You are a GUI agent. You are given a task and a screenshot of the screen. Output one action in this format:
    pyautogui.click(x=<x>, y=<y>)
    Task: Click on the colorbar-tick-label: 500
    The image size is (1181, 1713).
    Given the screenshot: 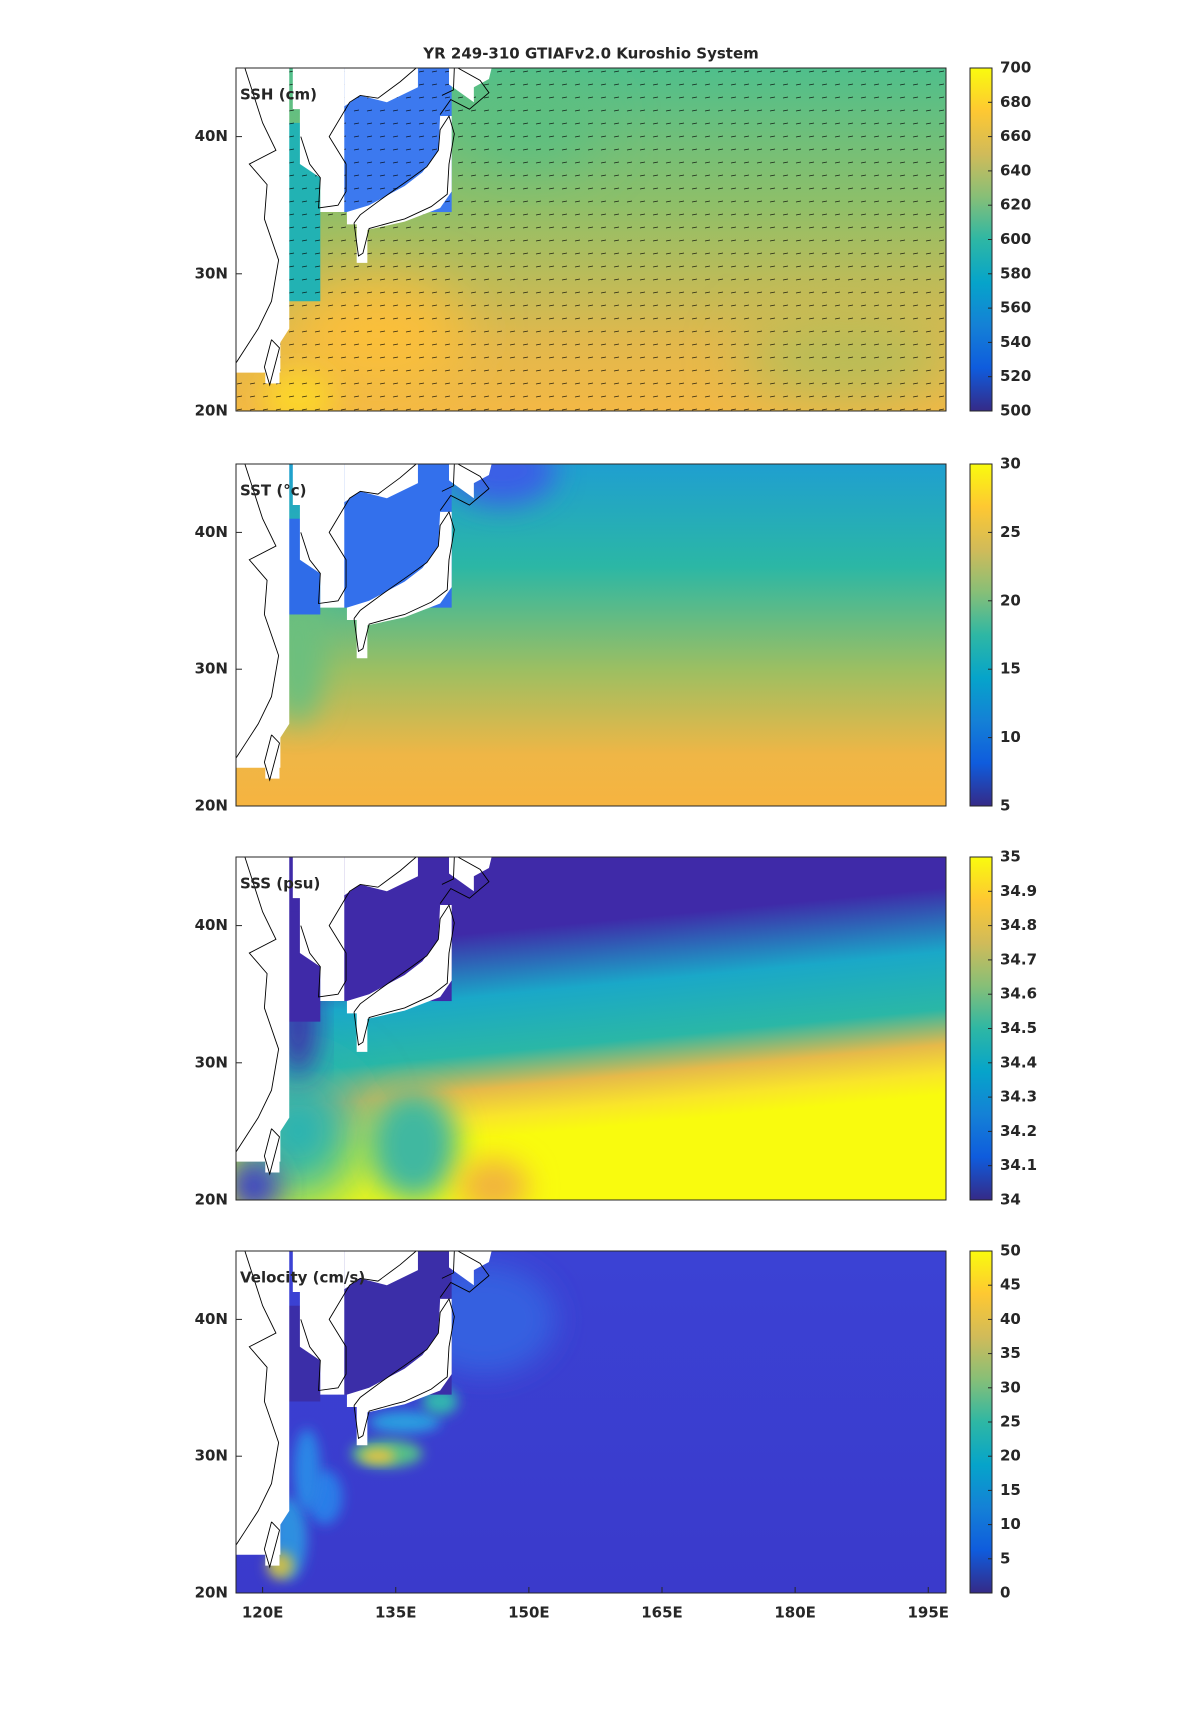 What is the action you would take?
    pyautogui.click(x=1015, y=411)
    